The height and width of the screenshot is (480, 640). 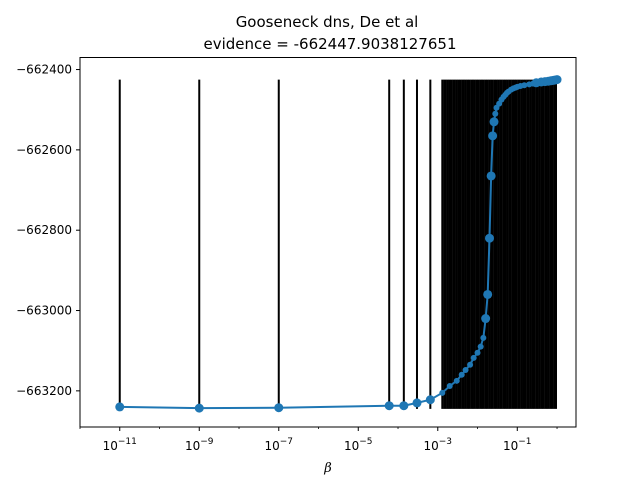 I want to click on y-tick-label-4: −663200, so click(x=44, y=391).